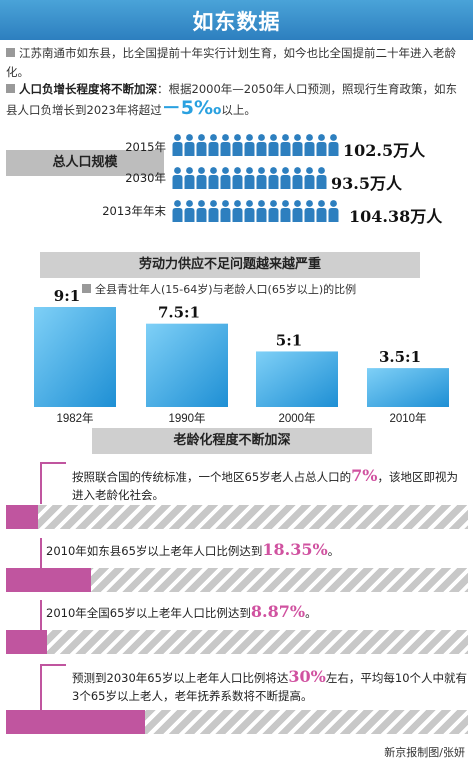 The height and width of the screenshot is (766, 473). What do you see at coordinates (179, 313) in the screenshot?
I see `data-label: 7.5:1` at bounding box center [179, 313].